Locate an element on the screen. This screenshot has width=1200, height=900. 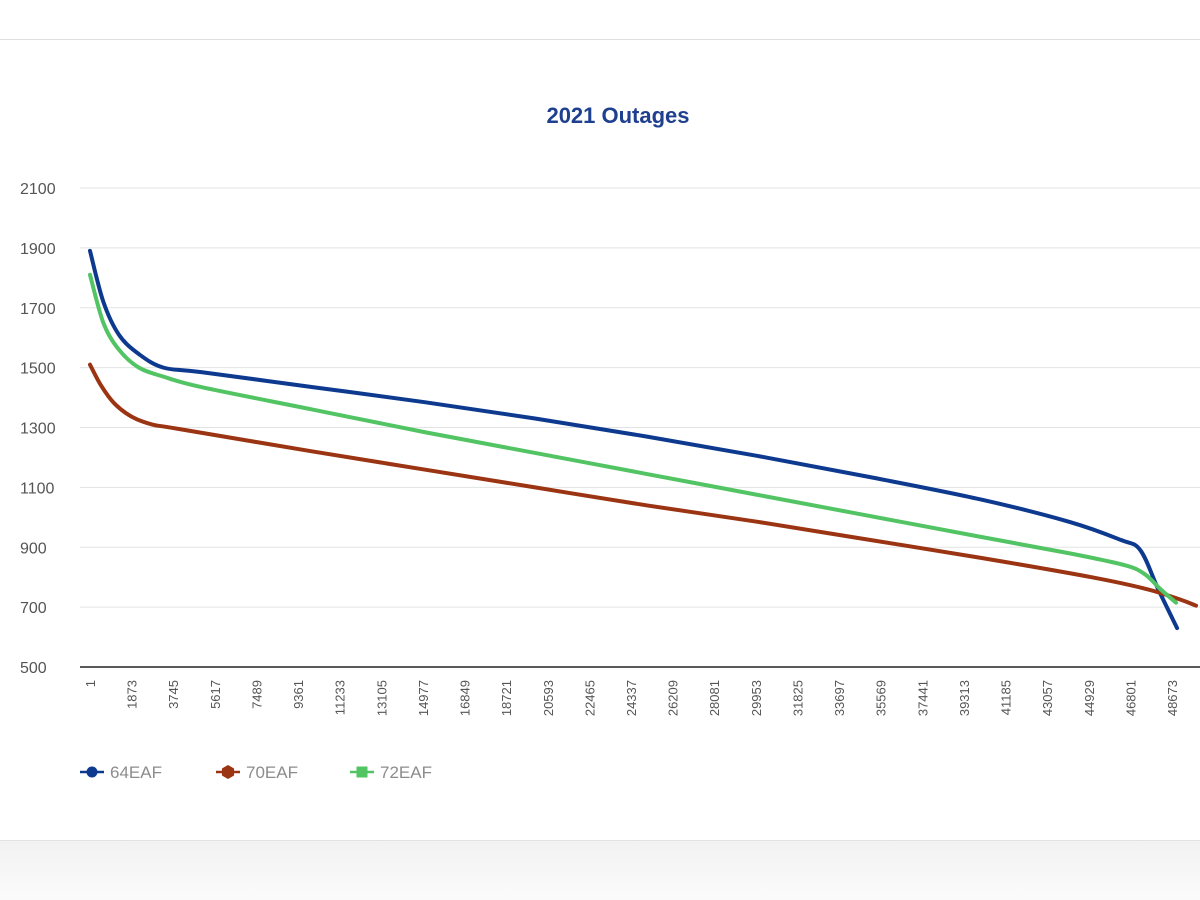
y-axis-ticks: 500 700 900 1100 1300 1500 1700 1900 2100 is located at coordinates (38, 429).